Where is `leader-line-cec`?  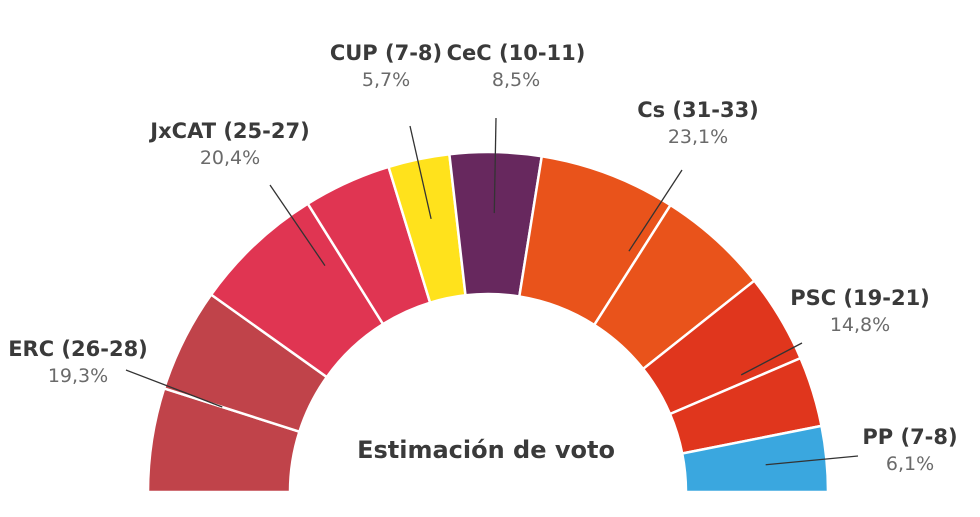
leader-line-cec is located at coordinates (495, 165).